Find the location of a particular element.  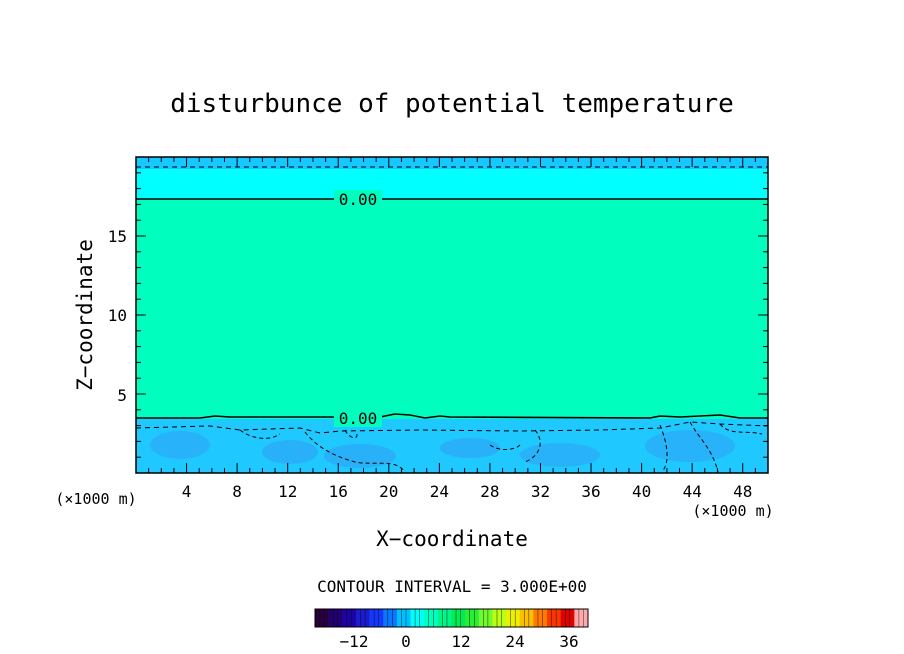

x-tick-label: 20 is located at coordinates (388, 491).